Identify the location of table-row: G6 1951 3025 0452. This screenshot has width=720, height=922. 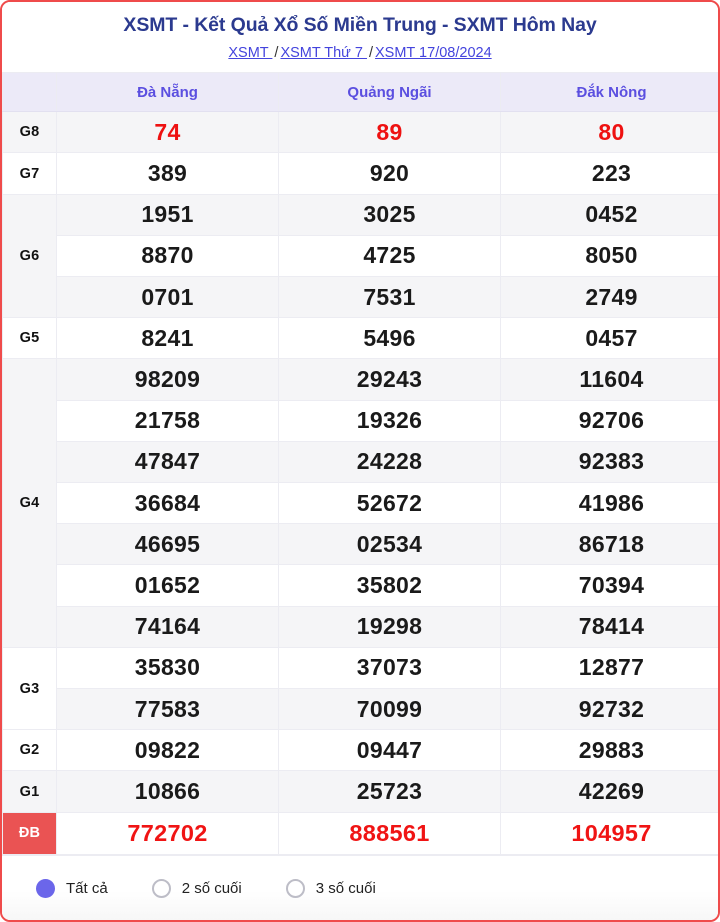
(360, 256).